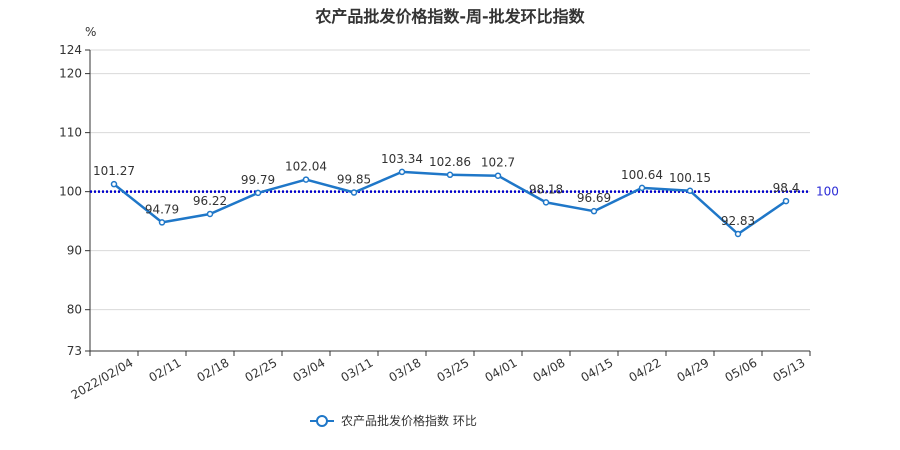 This screenshot has height=450, width=900. I want to click on y-tick-label: 124, so click(70, 50).